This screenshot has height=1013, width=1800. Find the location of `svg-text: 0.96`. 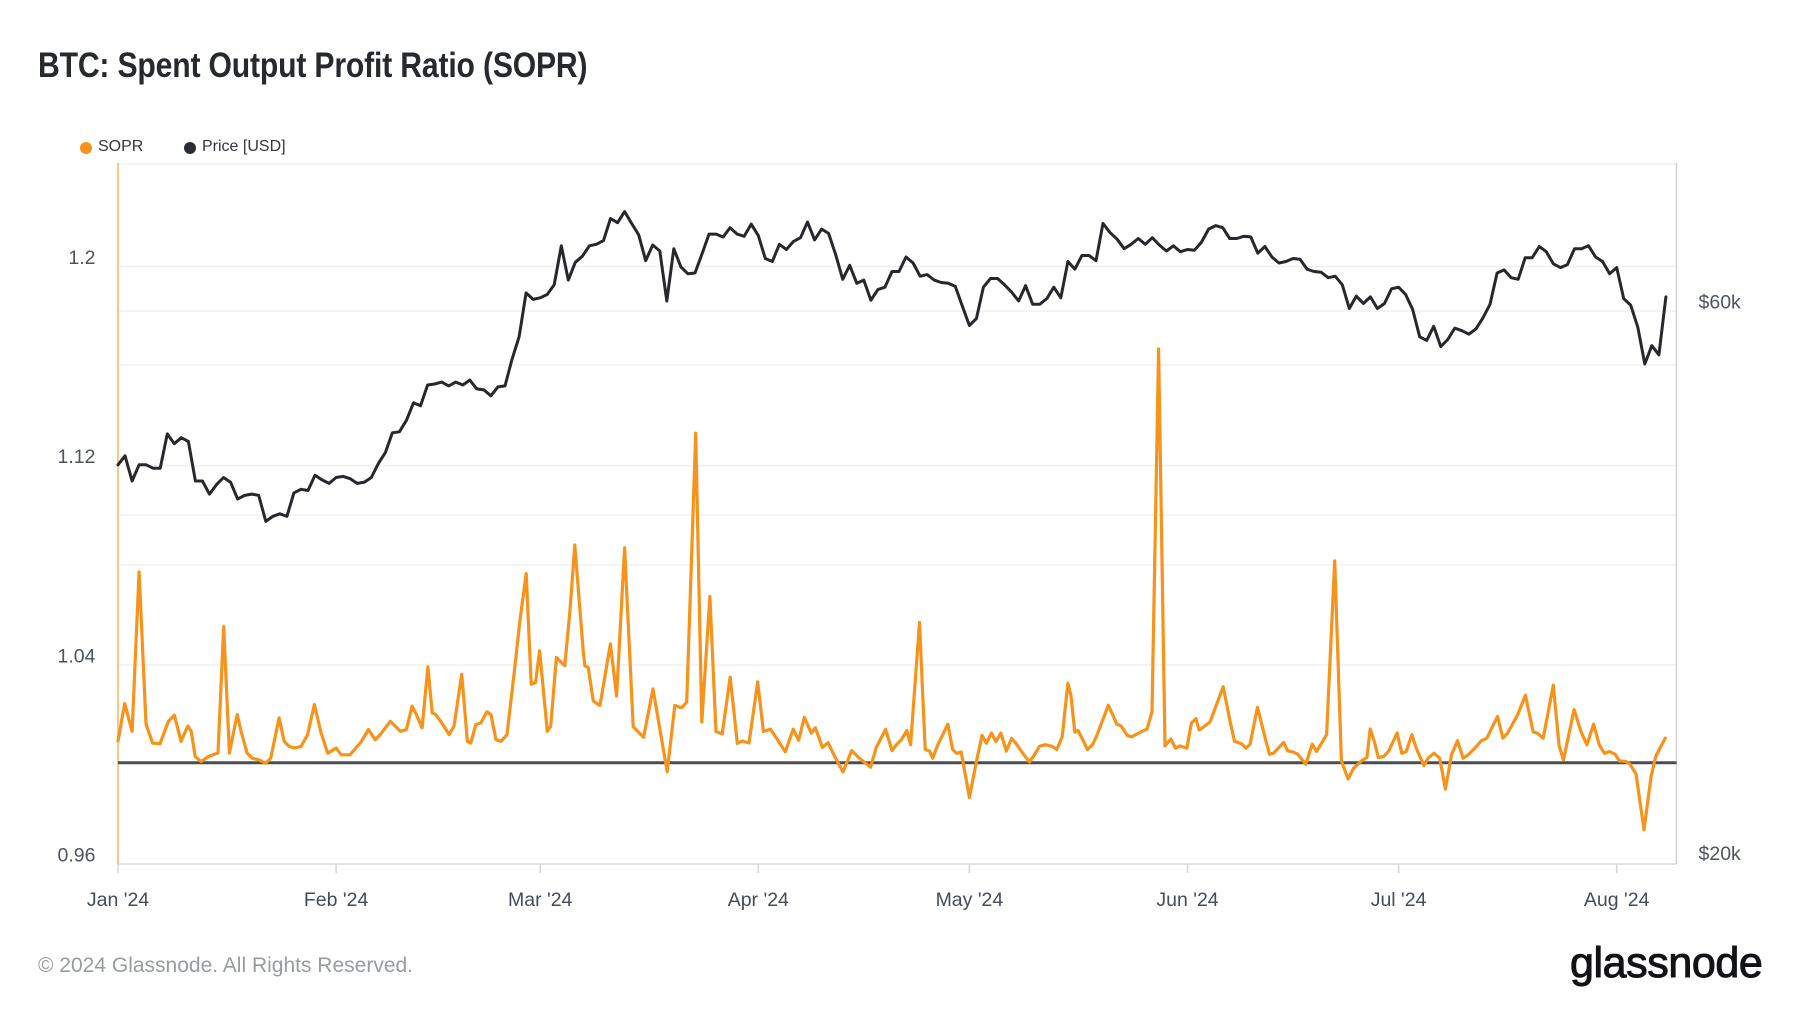

svg-text: 0.96 is located at coordinates (77, 856).